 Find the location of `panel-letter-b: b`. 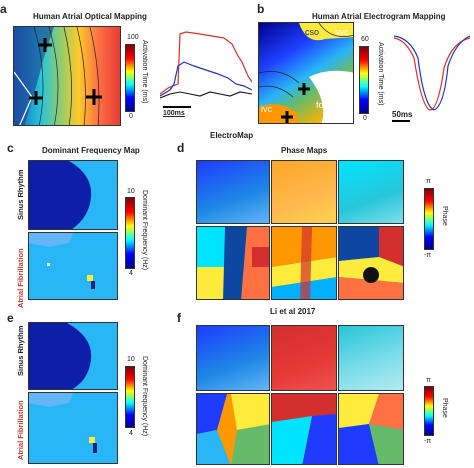

panel-letter-b: b is located at coordinates (261, 9).